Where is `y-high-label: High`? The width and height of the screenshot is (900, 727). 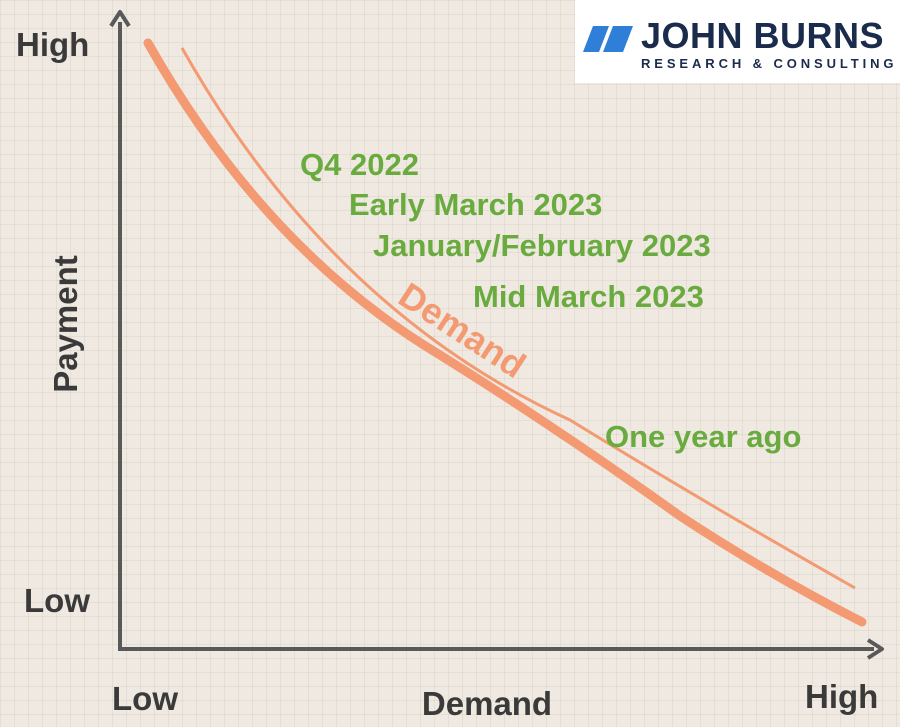
y-high-label: High is located at coordinates (52, 44).